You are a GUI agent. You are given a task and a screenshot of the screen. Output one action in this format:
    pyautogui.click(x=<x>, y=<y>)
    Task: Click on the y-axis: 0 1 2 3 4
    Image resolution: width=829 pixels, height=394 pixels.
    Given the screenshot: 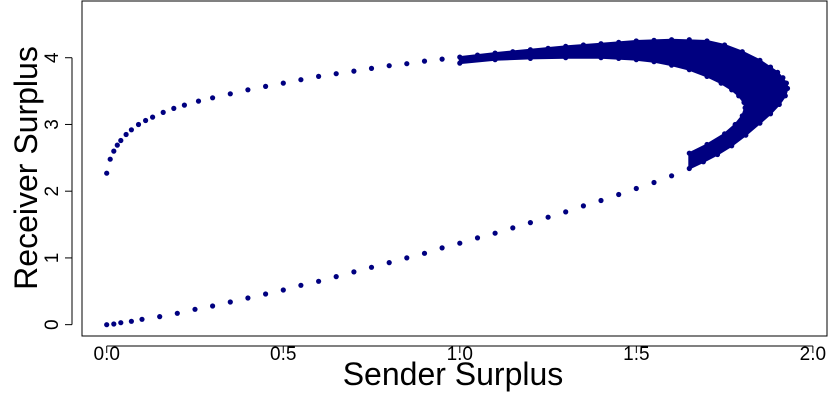 What is the action you would take?
    pyautogui.click(x=57, y=191)
    